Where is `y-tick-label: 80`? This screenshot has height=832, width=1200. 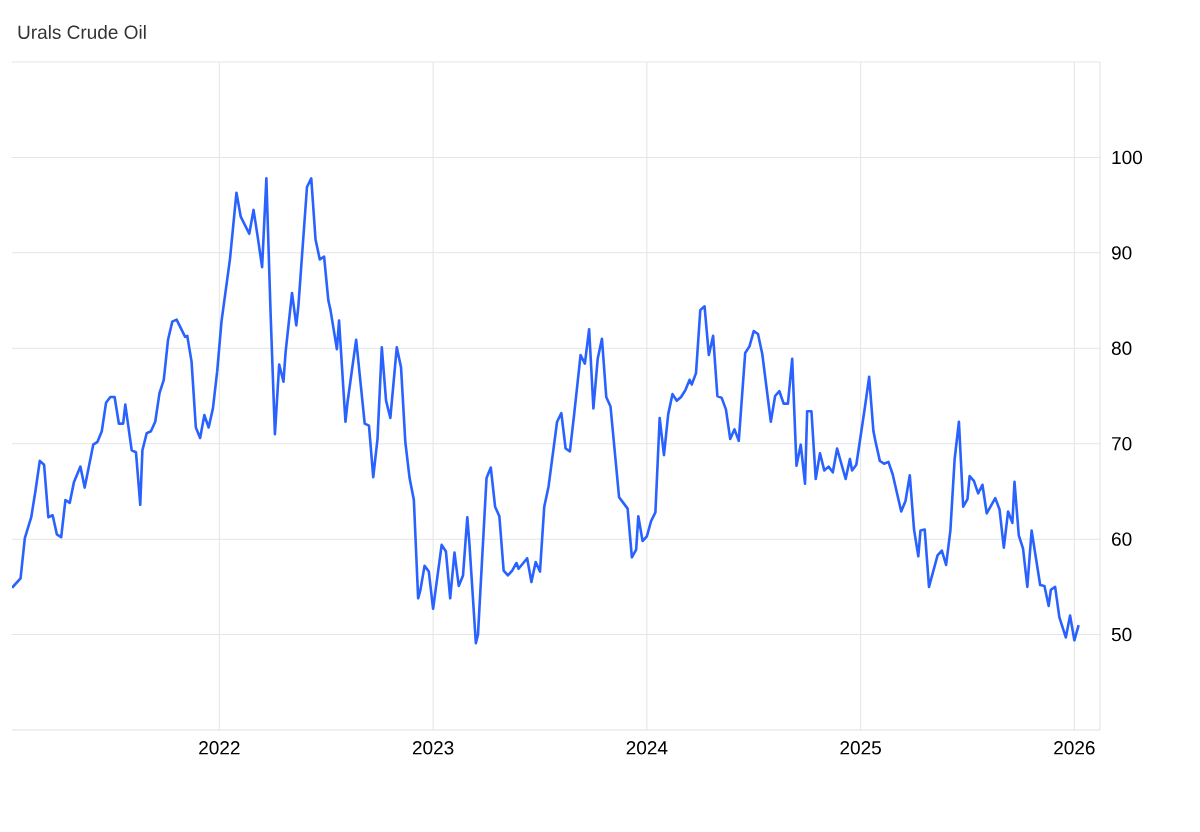 y-tick-label: 80 is located at coordinates (1121, 348).